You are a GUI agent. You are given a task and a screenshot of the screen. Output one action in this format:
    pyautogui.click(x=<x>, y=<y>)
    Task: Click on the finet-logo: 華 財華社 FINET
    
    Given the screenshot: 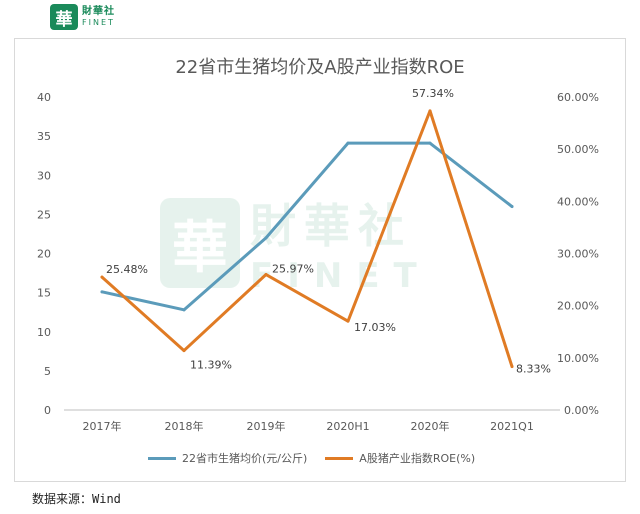 What is the action you would take?
    pyautogui.click(x=82, y=17)
    